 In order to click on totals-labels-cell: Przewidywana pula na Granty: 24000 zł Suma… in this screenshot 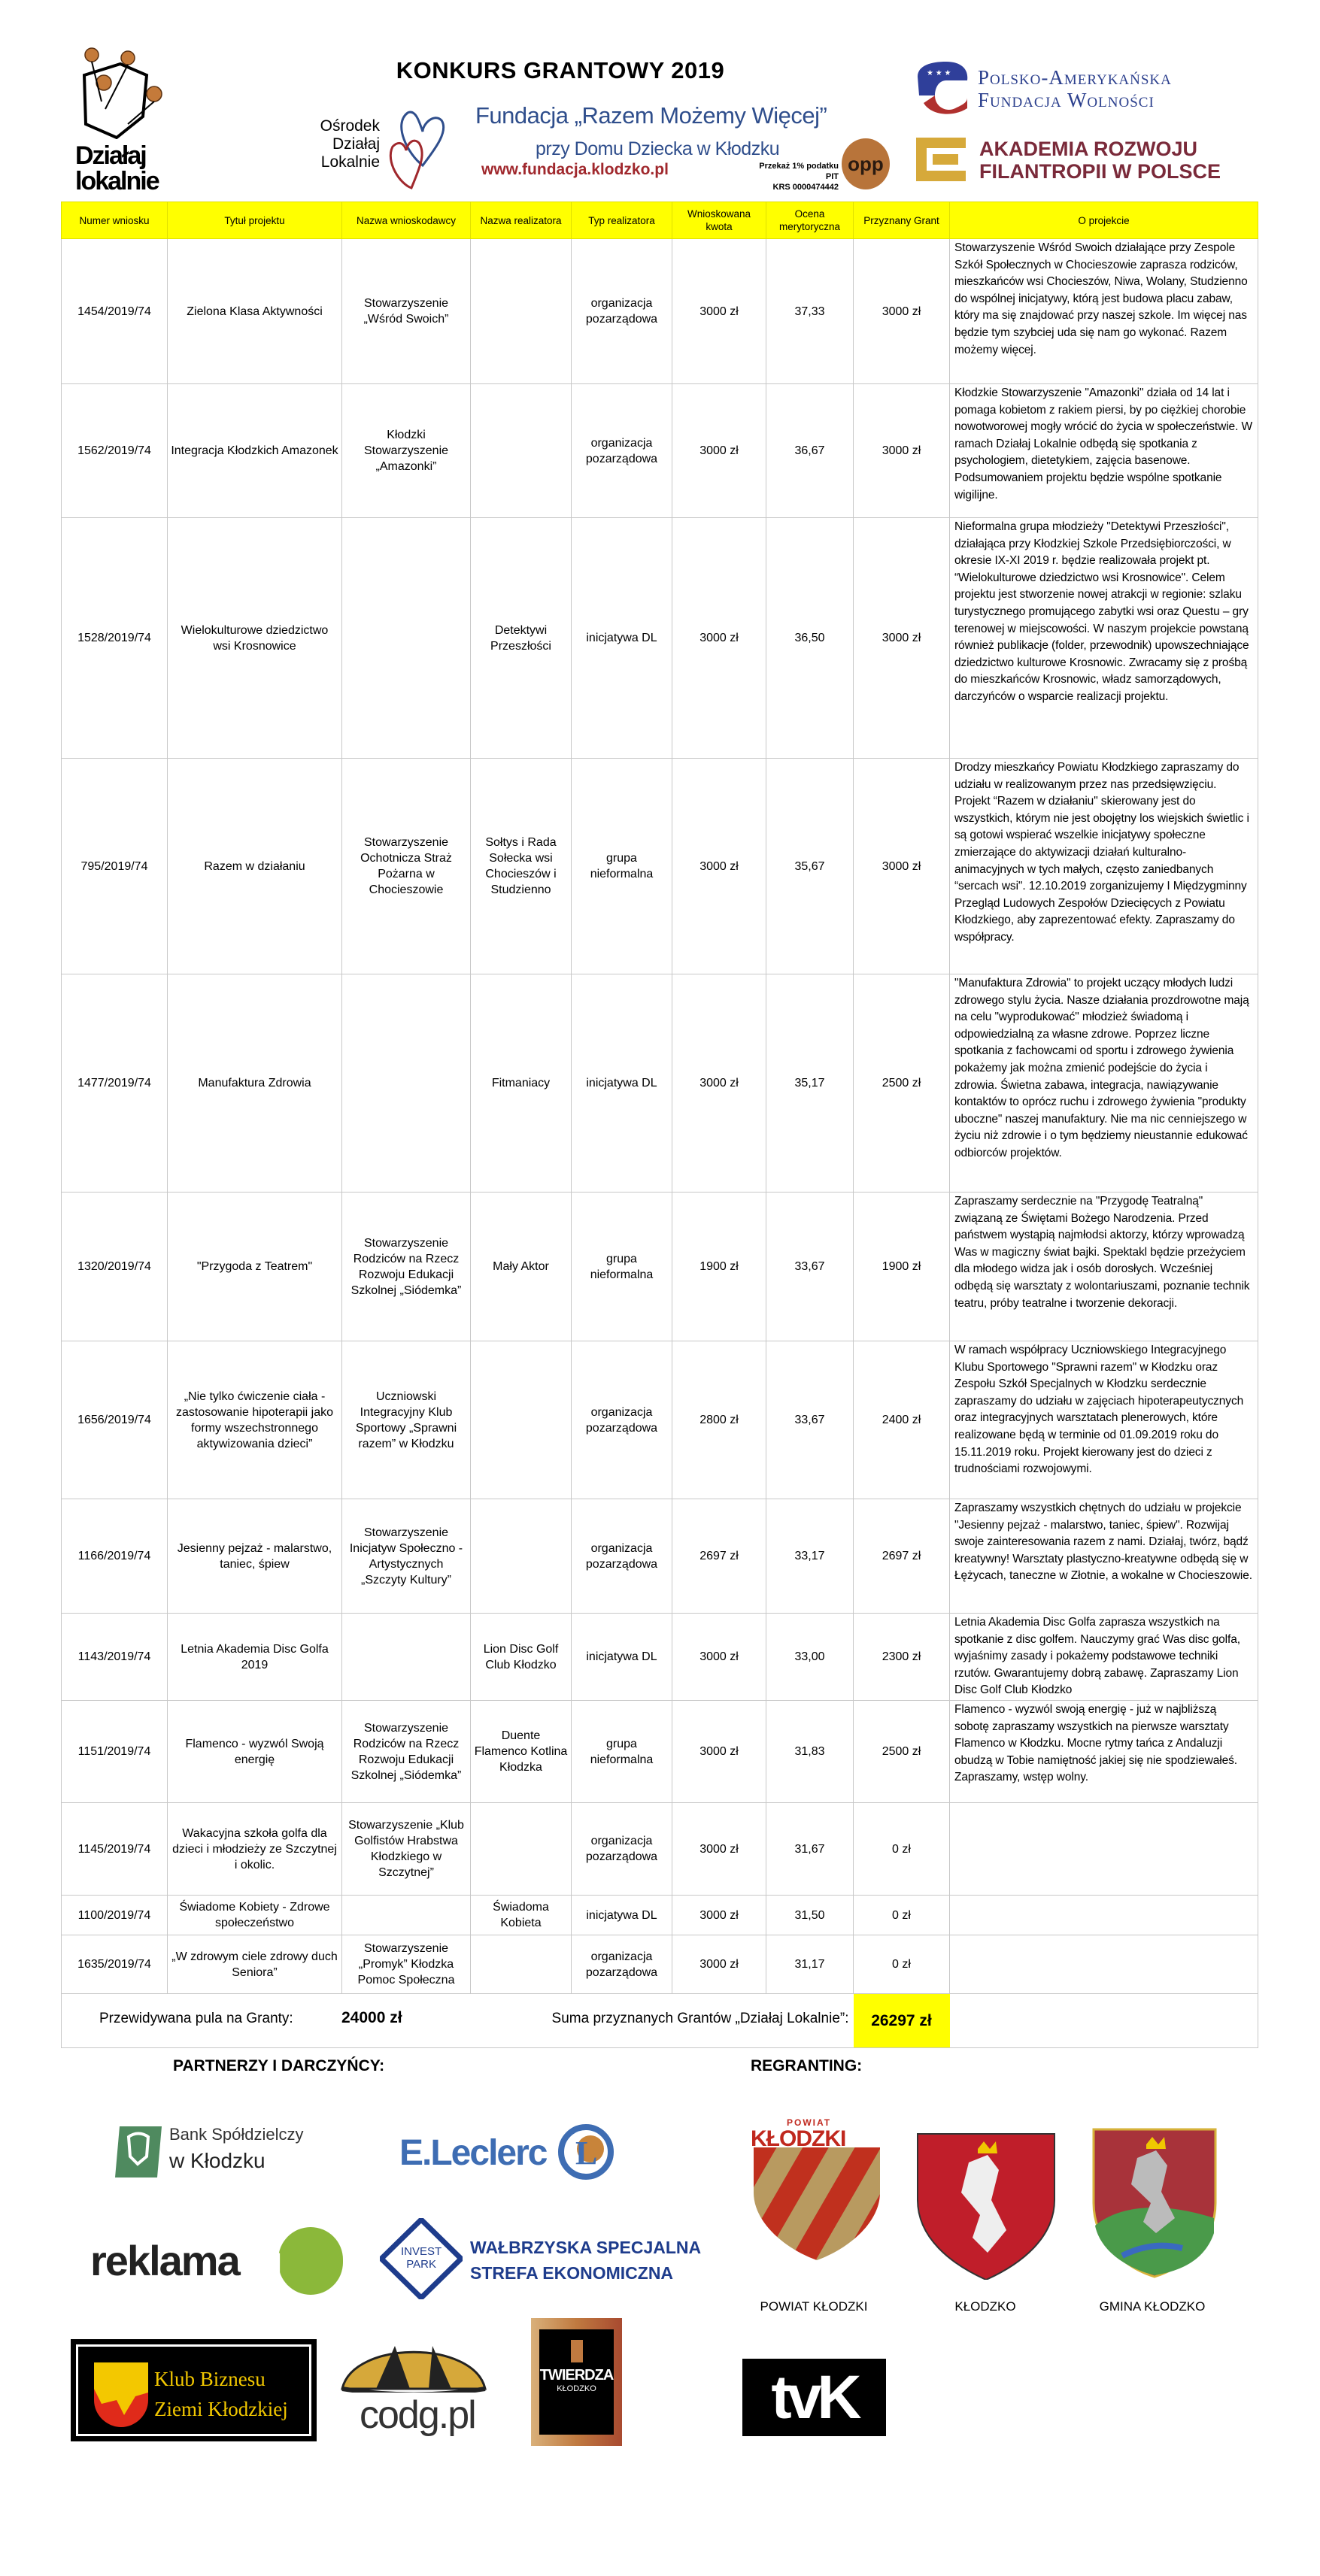, I will do `click(457, 2020)`.